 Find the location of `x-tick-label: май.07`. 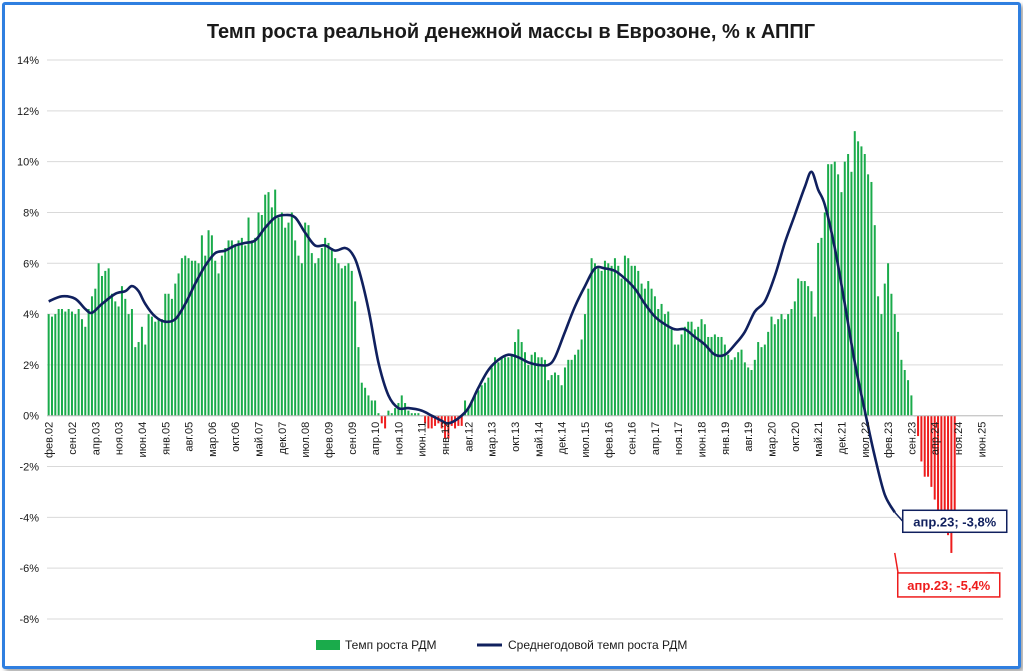

x-tick-label: май.07 is located at coordinates (260, 439).